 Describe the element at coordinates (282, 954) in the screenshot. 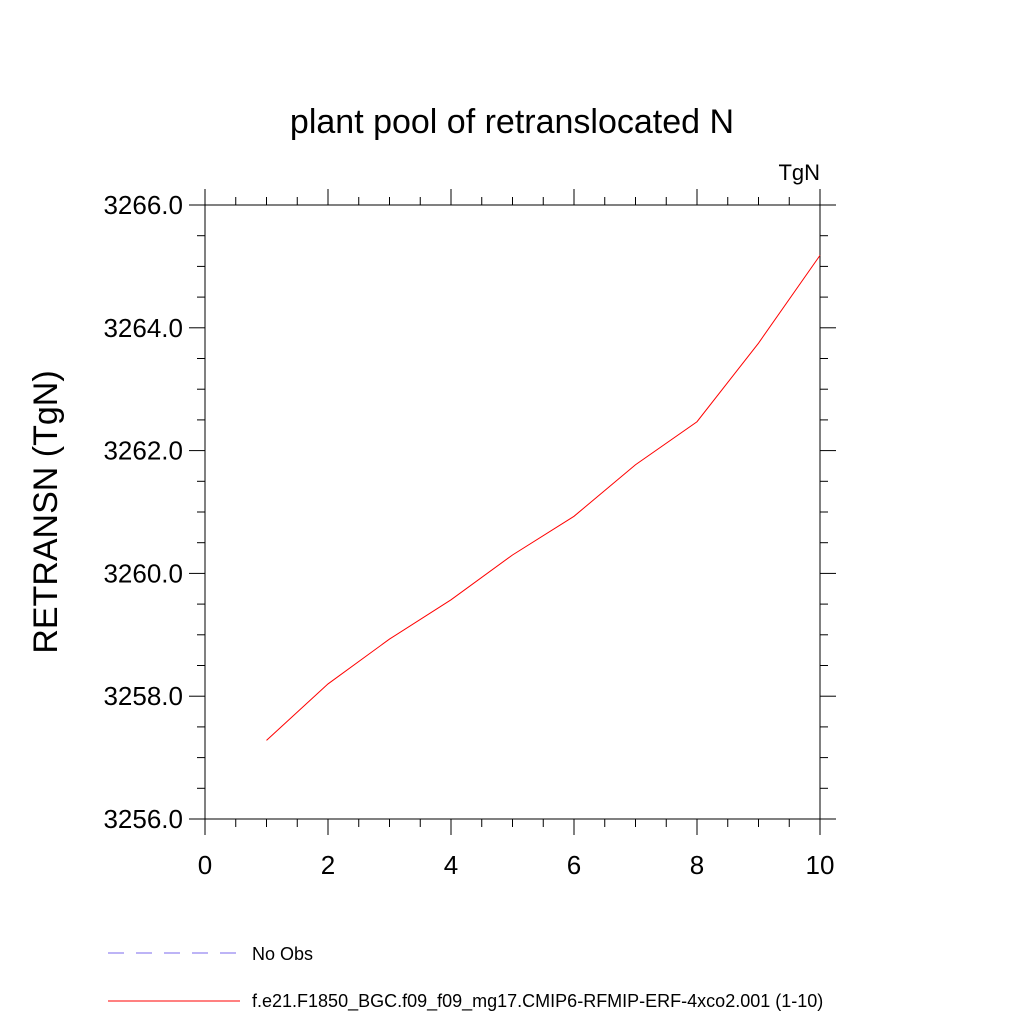

I see `legend-label-no-obs: No Obs` at that location.